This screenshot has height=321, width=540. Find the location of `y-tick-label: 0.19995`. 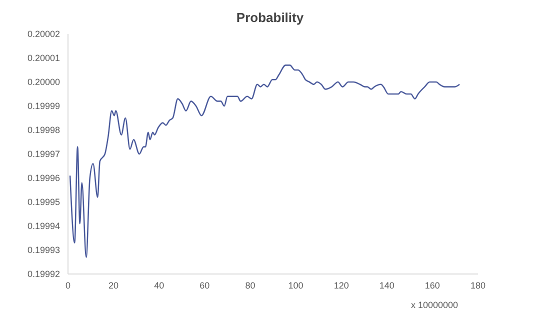

y-tick-label: 0.19995 is located at coordinates (43, 202).